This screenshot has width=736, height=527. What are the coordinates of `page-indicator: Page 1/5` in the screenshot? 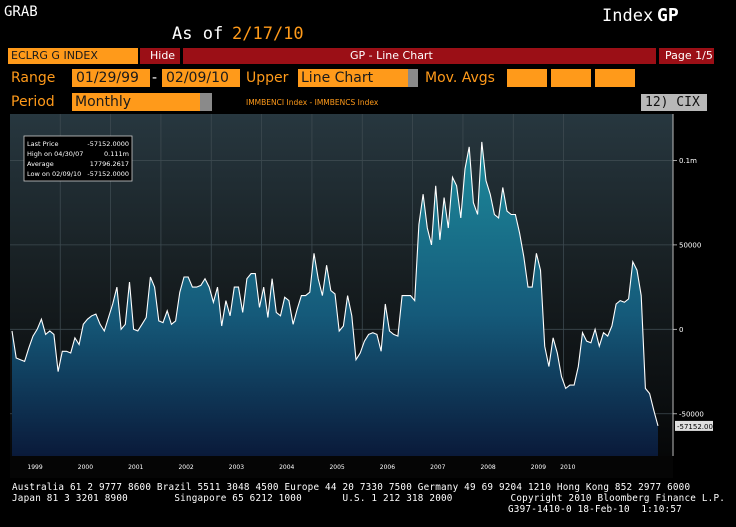 It's located at (689, 55).